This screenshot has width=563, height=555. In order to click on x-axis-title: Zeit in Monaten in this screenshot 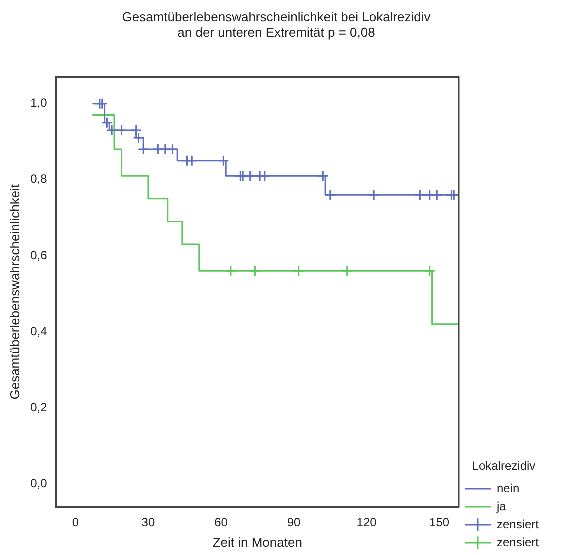, I will do `click(257, 542)`.